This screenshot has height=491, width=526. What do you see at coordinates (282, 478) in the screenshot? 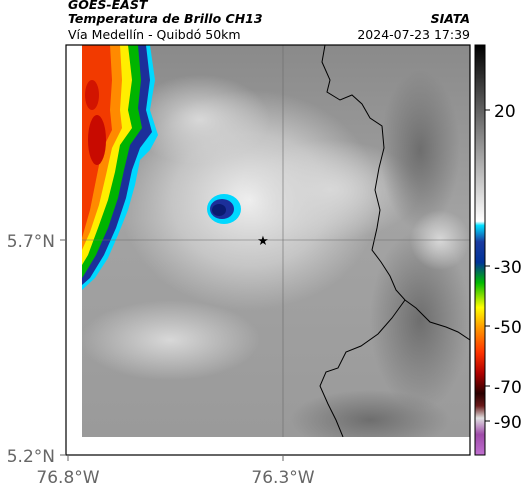
I see `lon-tick-label: 76.3°W` at bounding box center [282, 478].